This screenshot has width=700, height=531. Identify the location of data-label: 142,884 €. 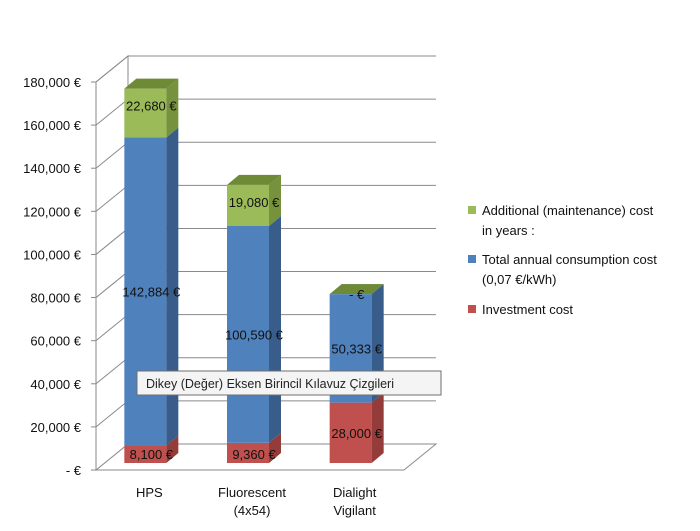
(151, 292).